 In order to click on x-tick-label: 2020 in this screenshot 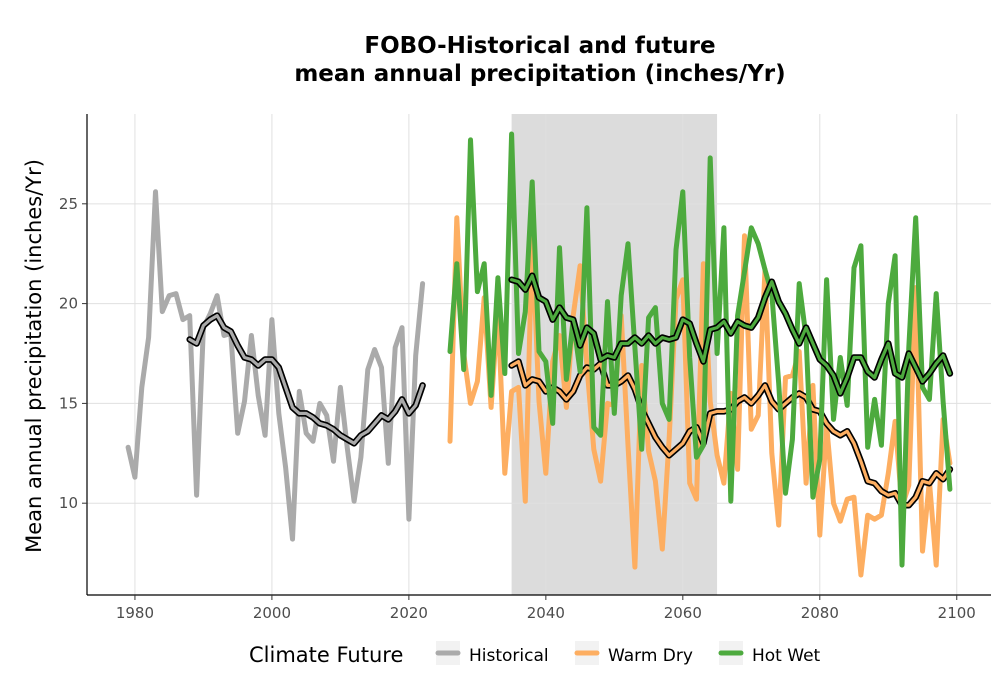, I will do `click(409, 613)`.